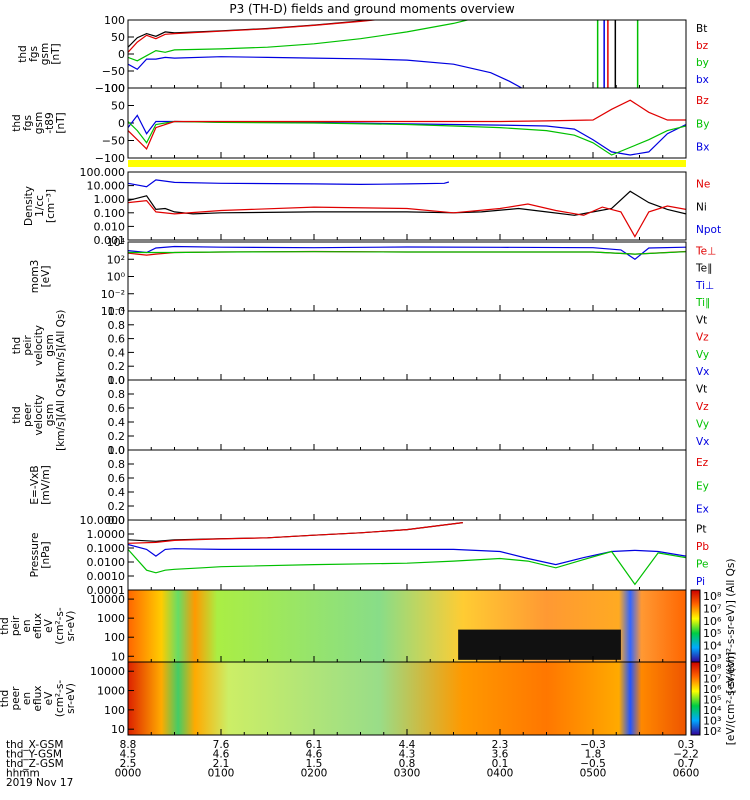 The height and width of the screenshot is (800, 750). I want to click on series-Ti⊥, so click(407, 253).